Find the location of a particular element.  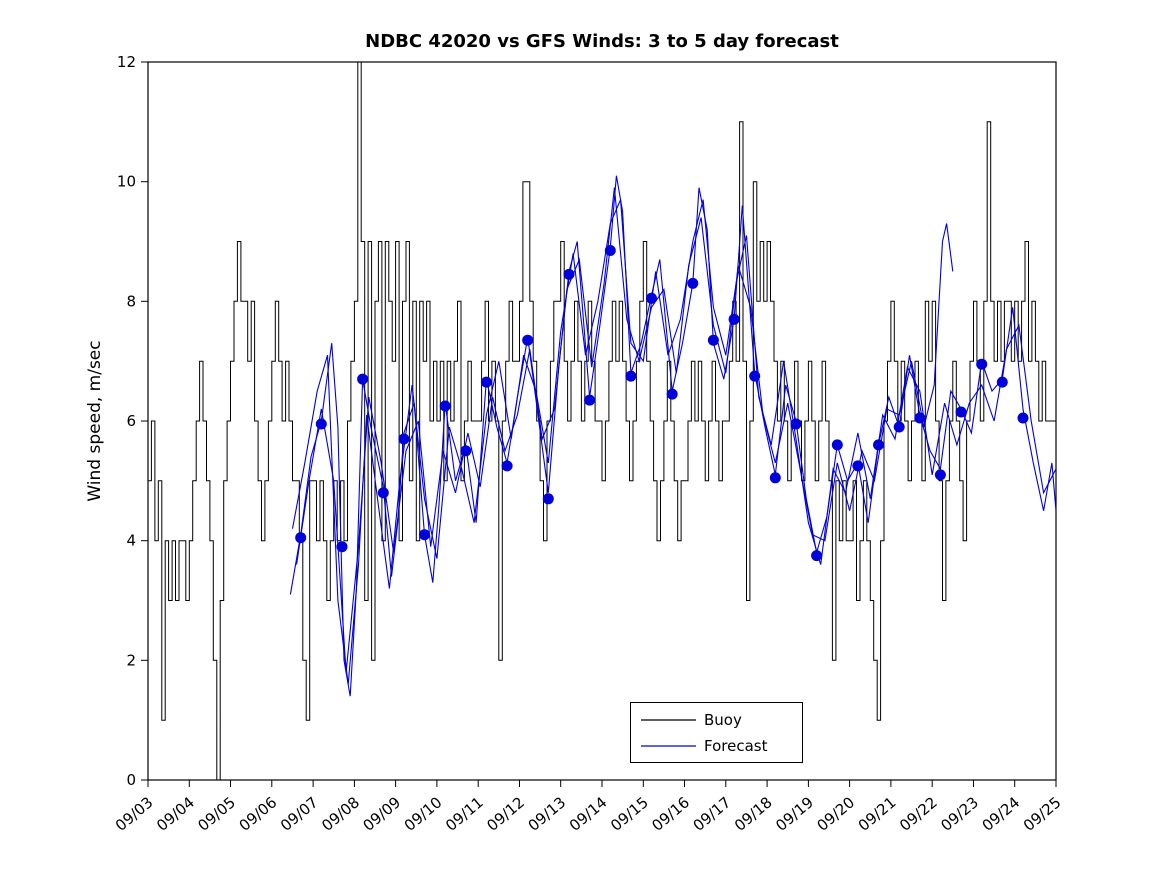

legend-forecast-label: Forecast is located at coordinates (736, 746).